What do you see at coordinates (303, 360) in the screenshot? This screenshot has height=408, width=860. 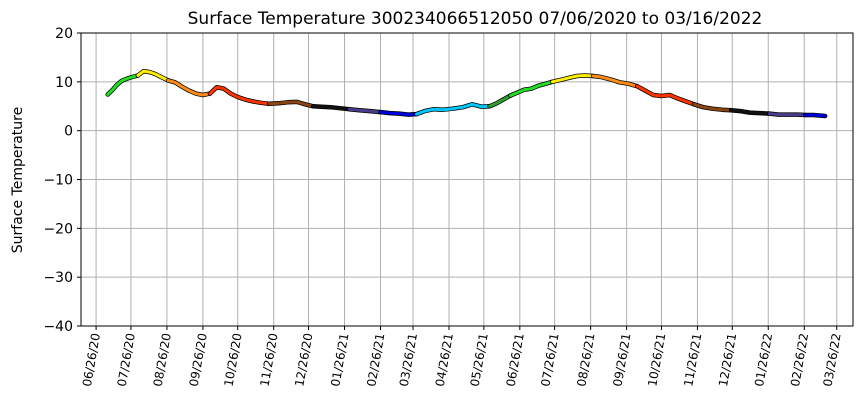 I see `x-tick-label: 12/26/20` at bounding box center [303, 360].